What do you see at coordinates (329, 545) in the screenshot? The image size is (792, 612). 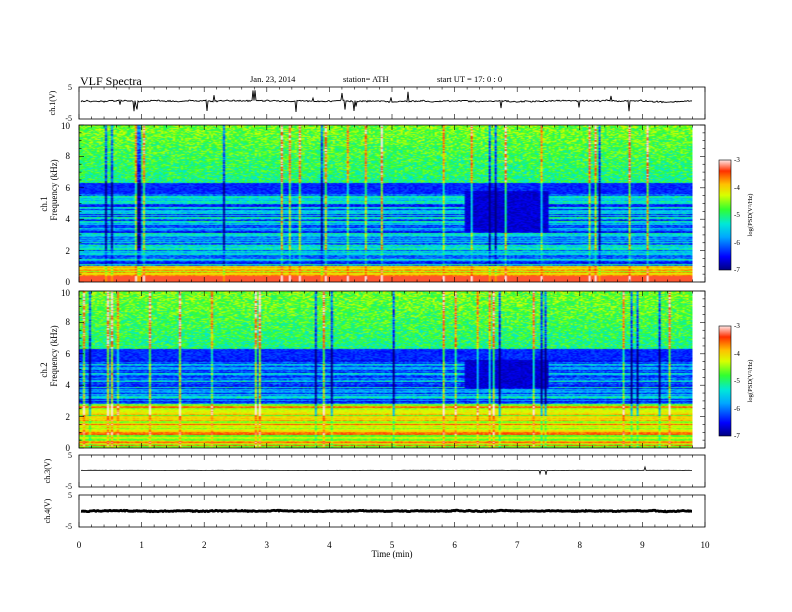 I see `x-tick-label-4: 4` at bounding box center [329, 545].